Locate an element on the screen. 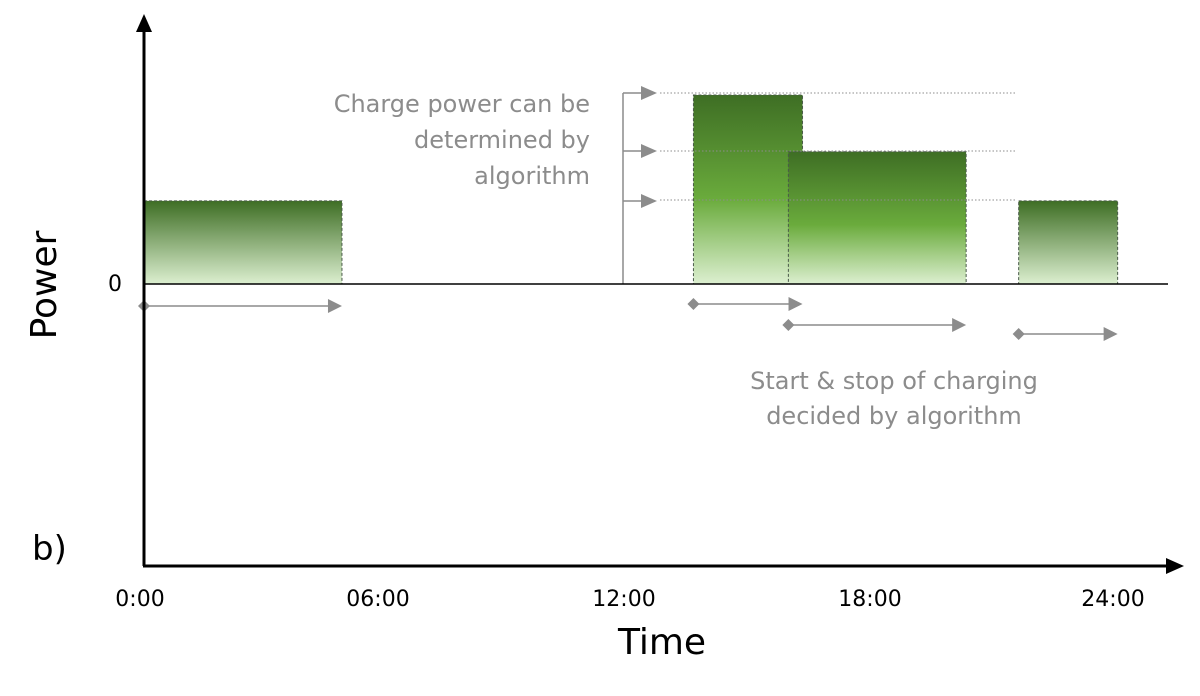 The image size is (1200, 696). timing-annotation-line: decided by algorithm is located at coordinates (894, 416).